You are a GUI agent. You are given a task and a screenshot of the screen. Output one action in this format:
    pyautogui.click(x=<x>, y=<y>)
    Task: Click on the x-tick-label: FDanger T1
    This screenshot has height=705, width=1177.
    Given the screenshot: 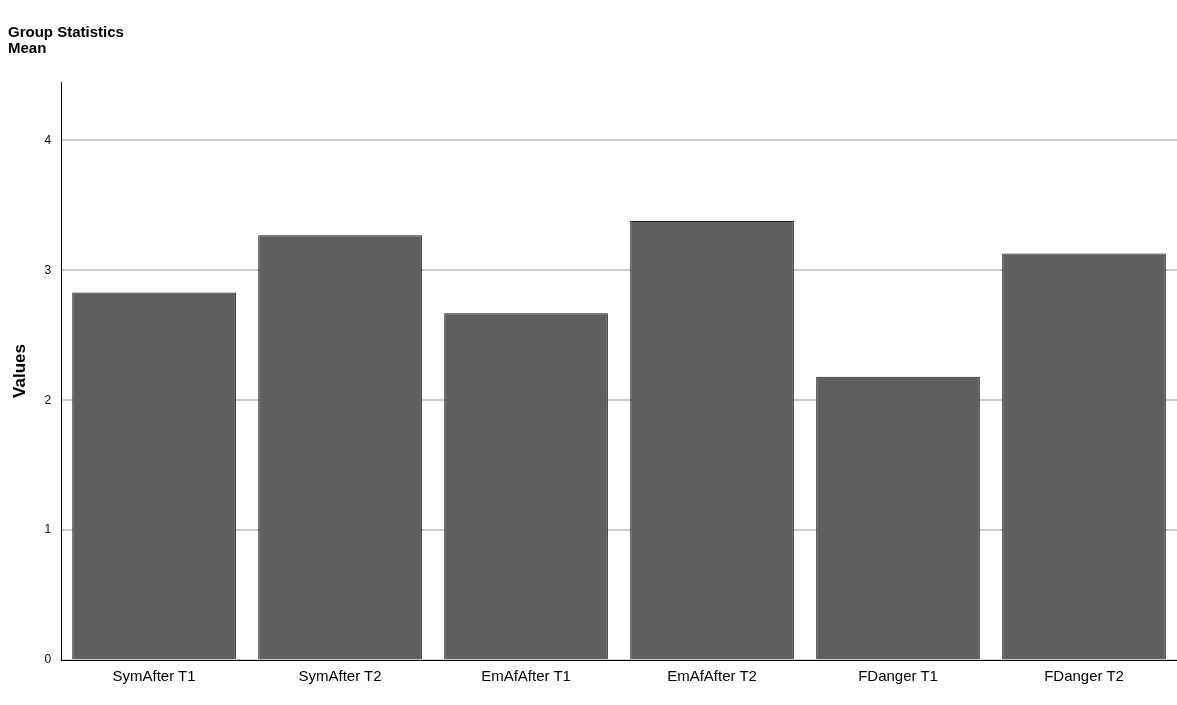 What is the action you would take?
    pyautogui.click(x=898, y=676)
    